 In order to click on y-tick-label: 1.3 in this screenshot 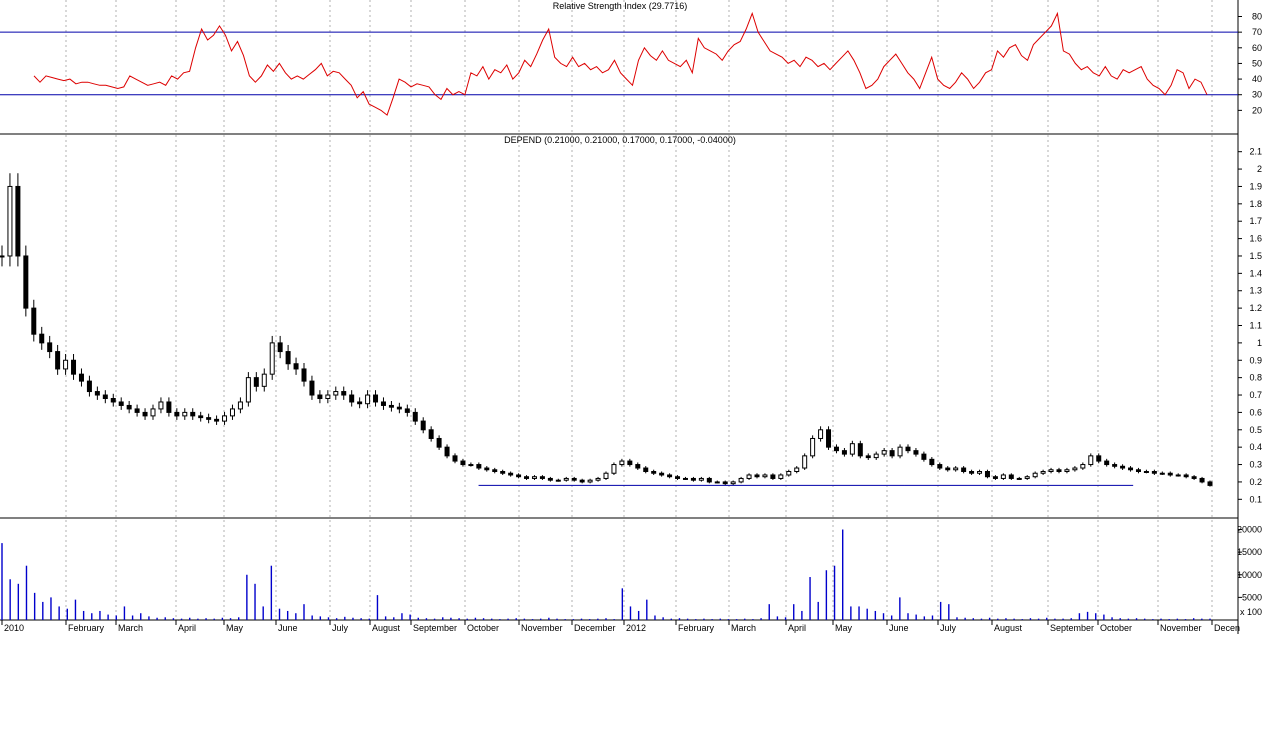, I will do `click(1255, 291)`.